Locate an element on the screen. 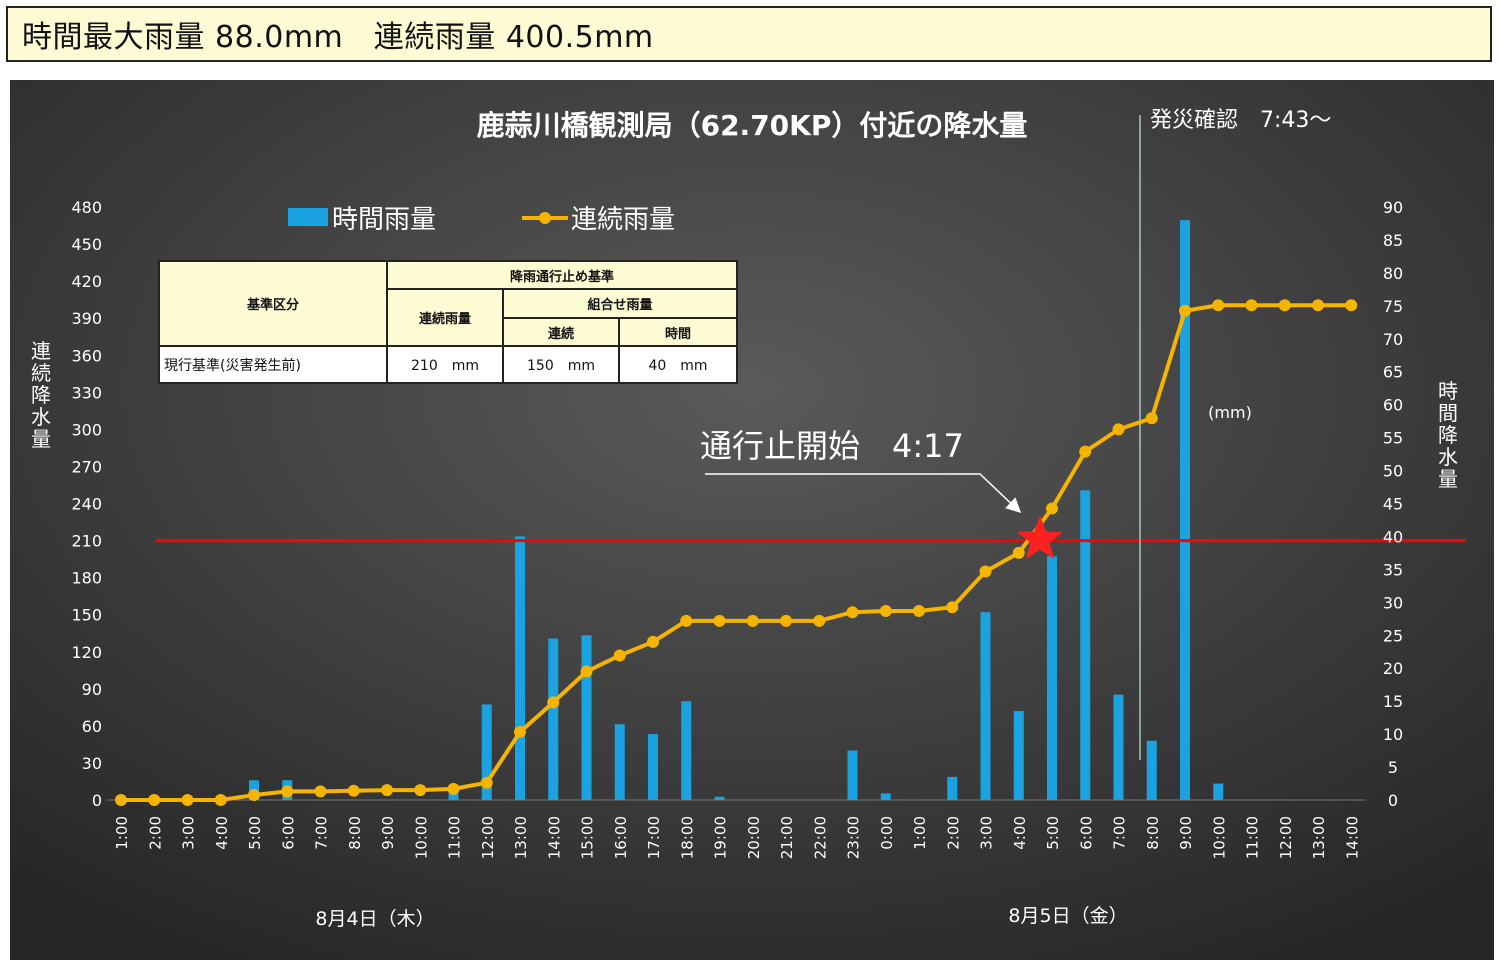  y-left-tick-label: 120 is located at coordinates (86, 652).